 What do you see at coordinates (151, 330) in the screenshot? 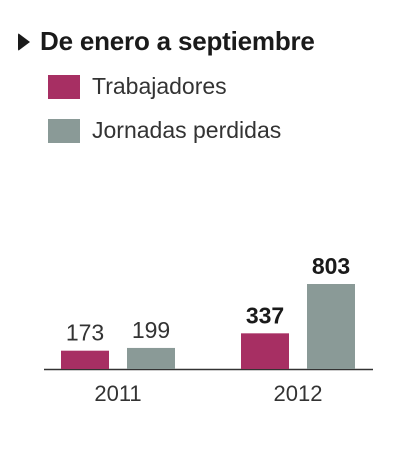
I see `data-label-2011-jornadas-perdidas: 199` at bounding box center [151, 330].